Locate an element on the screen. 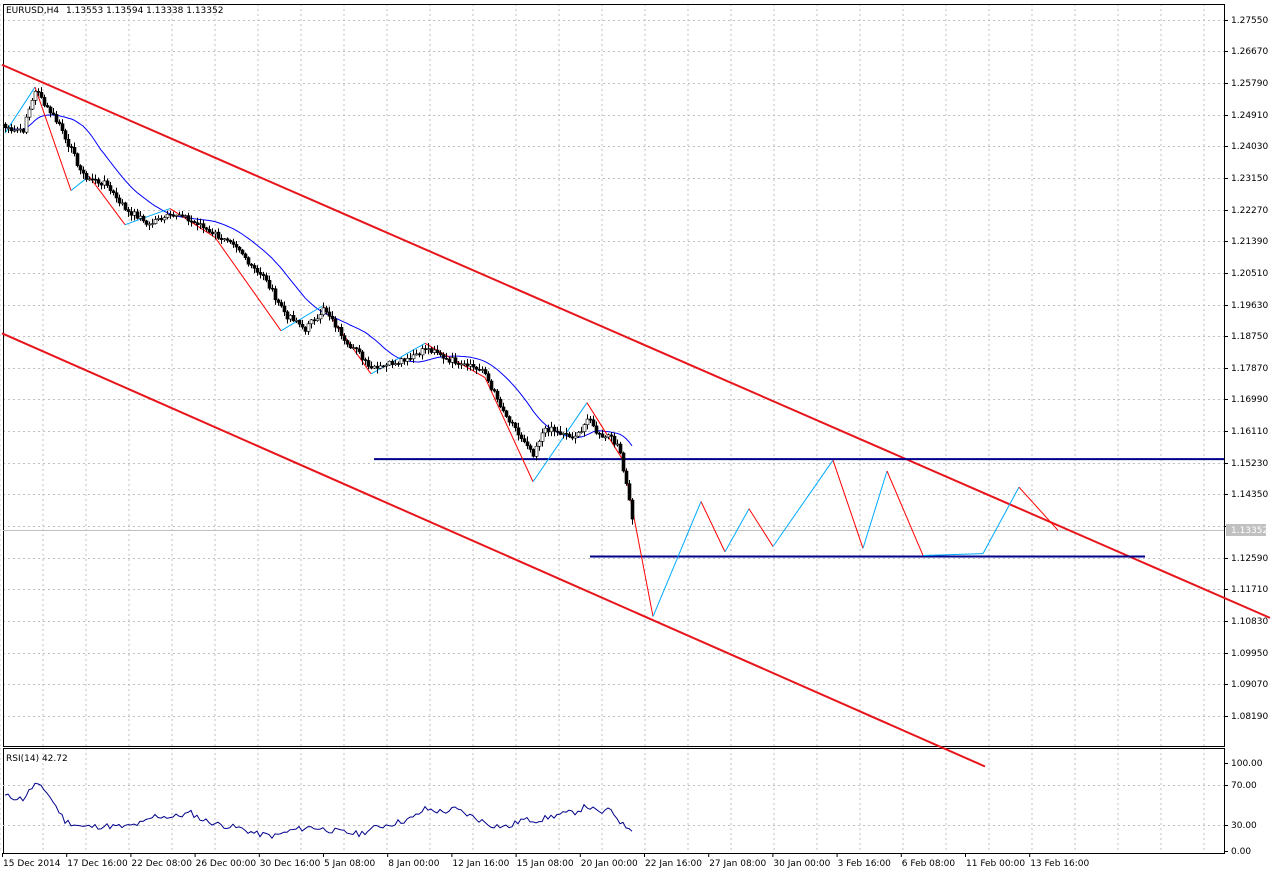 The height and width of the screenshot is (877, 1276). rsi-pane-frame is located at coordinates (614, 801).